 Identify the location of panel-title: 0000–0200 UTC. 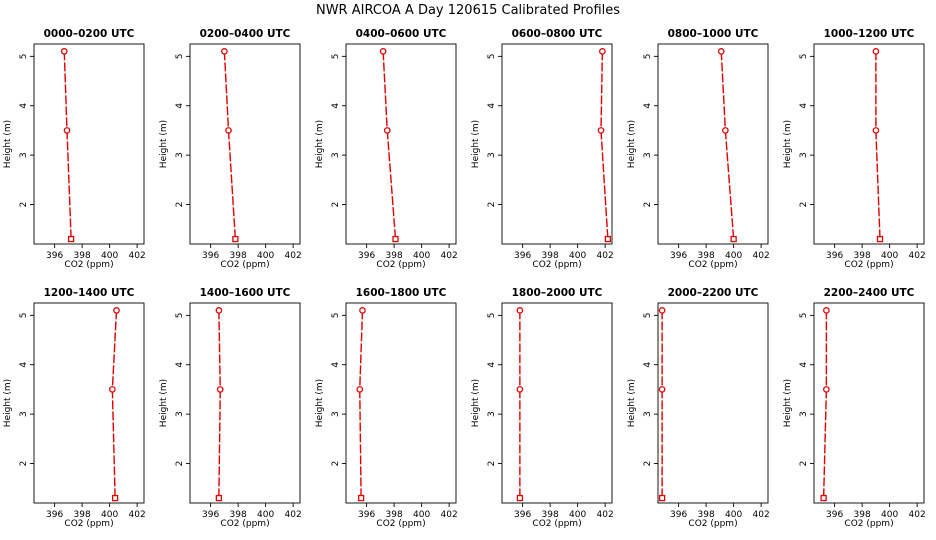
(89, 34).